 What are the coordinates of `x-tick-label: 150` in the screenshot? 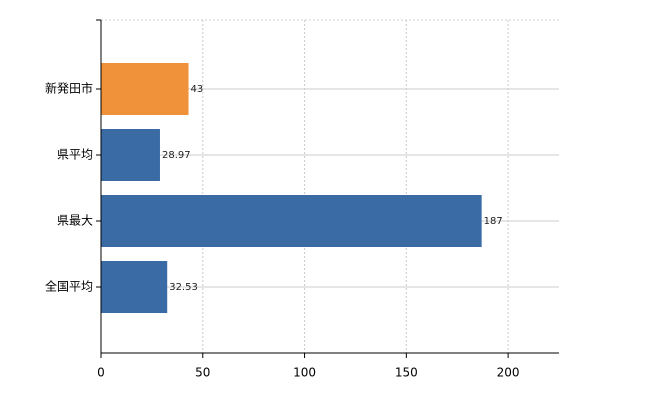 It's located at (406, 373).